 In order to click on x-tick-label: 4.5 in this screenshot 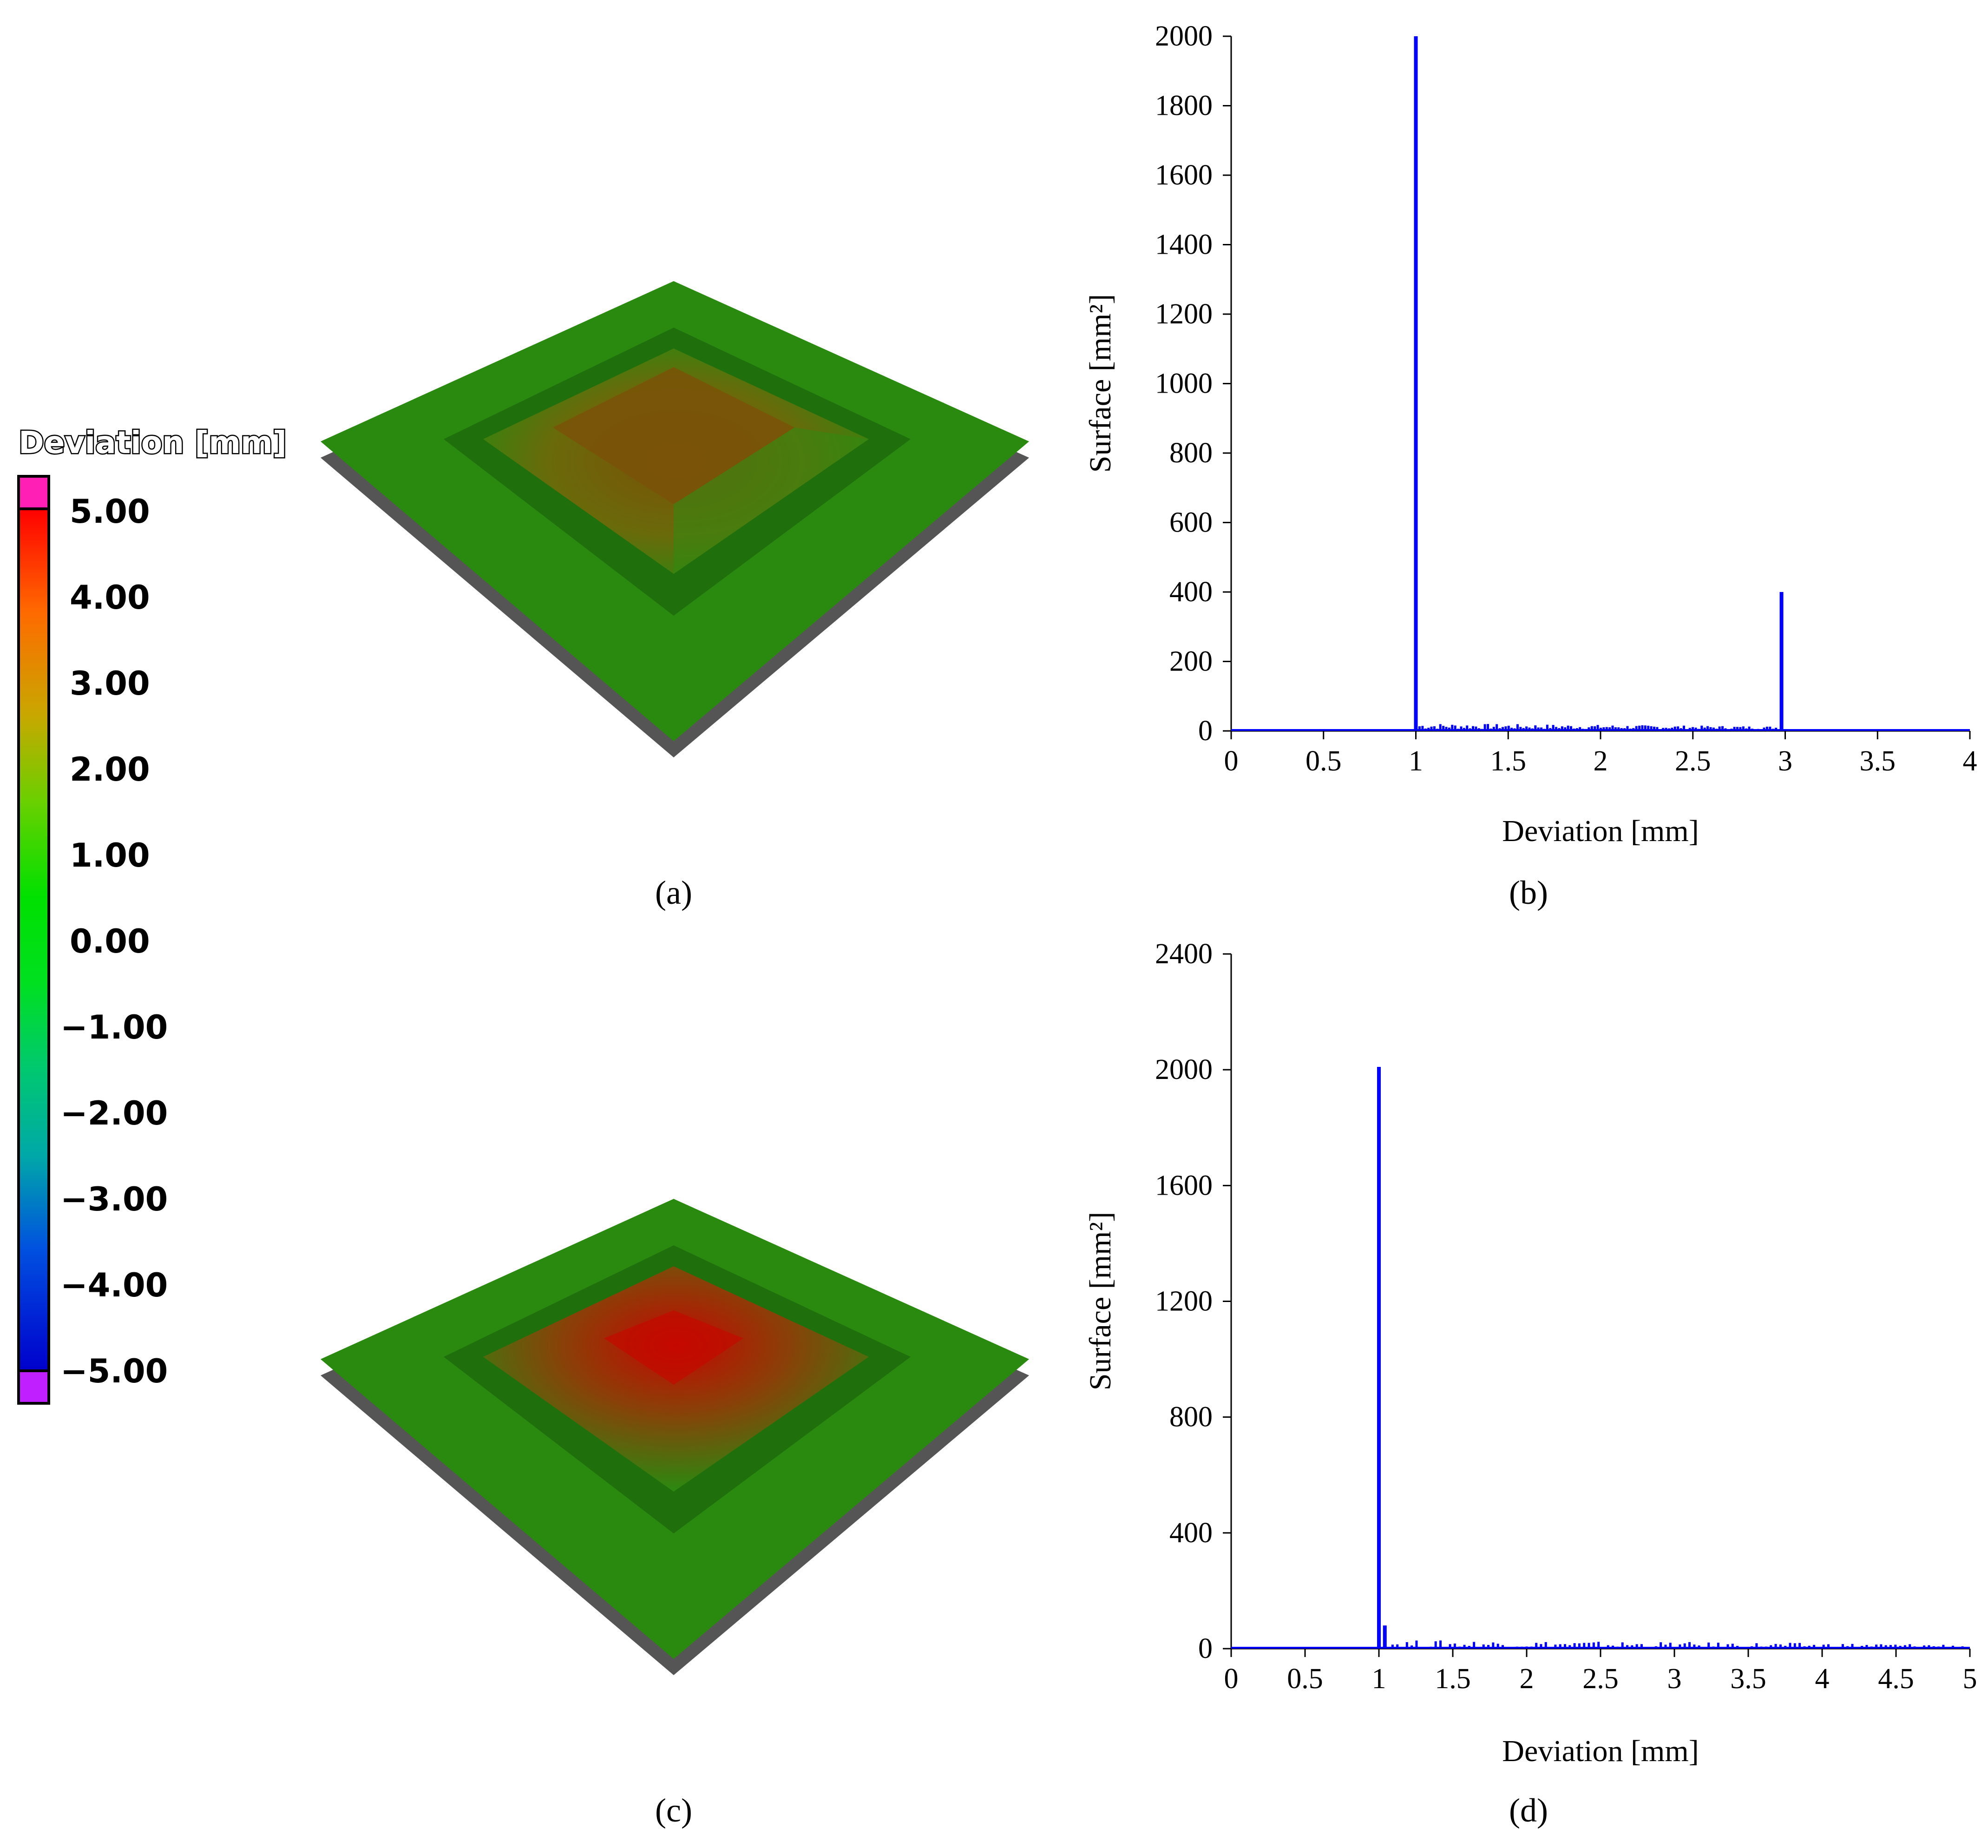, I will do `click(1896, 1679)`.